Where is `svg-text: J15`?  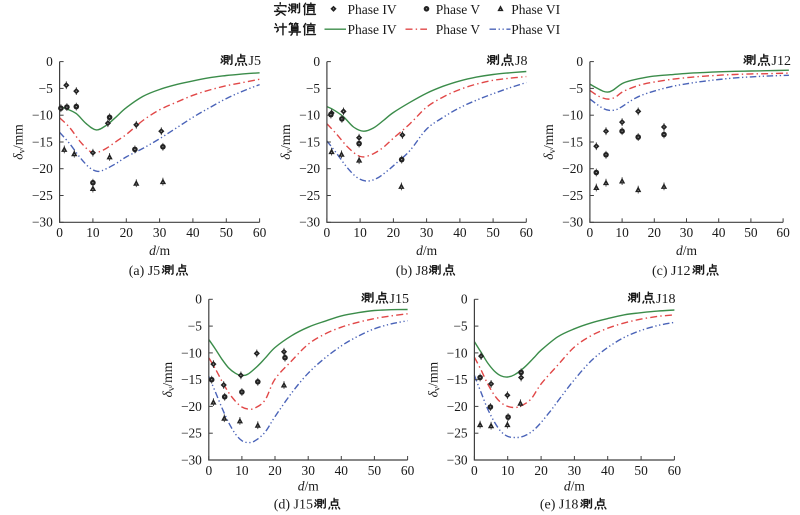
svg-text: J15 is located at coordinates (399, 299).